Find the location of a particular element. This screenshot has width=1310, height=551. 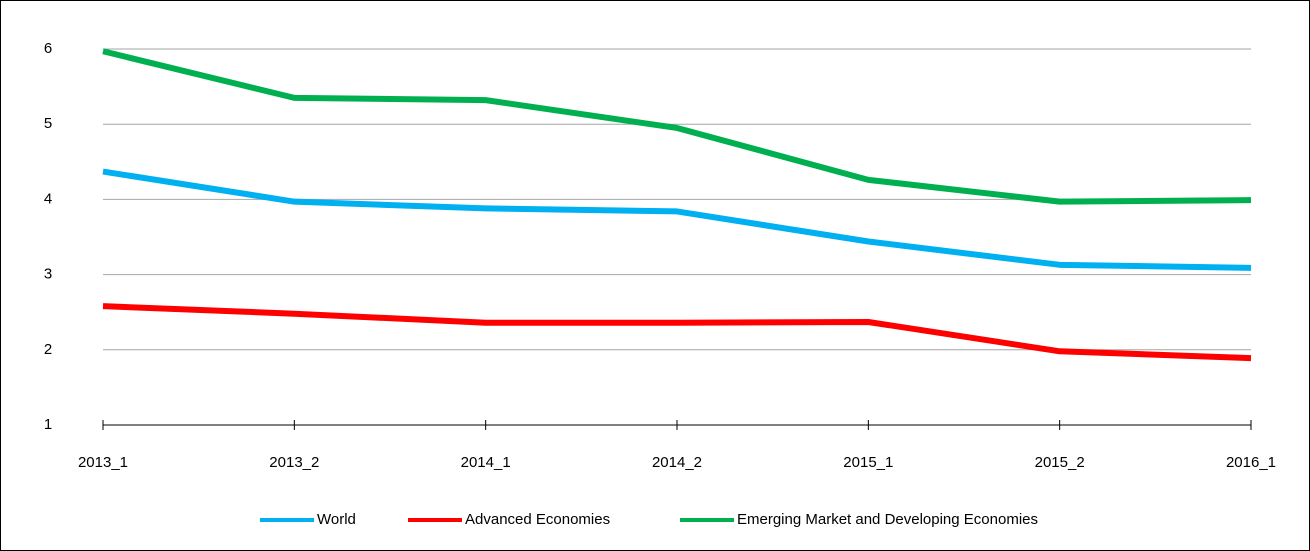

series-line is located at coordinates (677, 332).